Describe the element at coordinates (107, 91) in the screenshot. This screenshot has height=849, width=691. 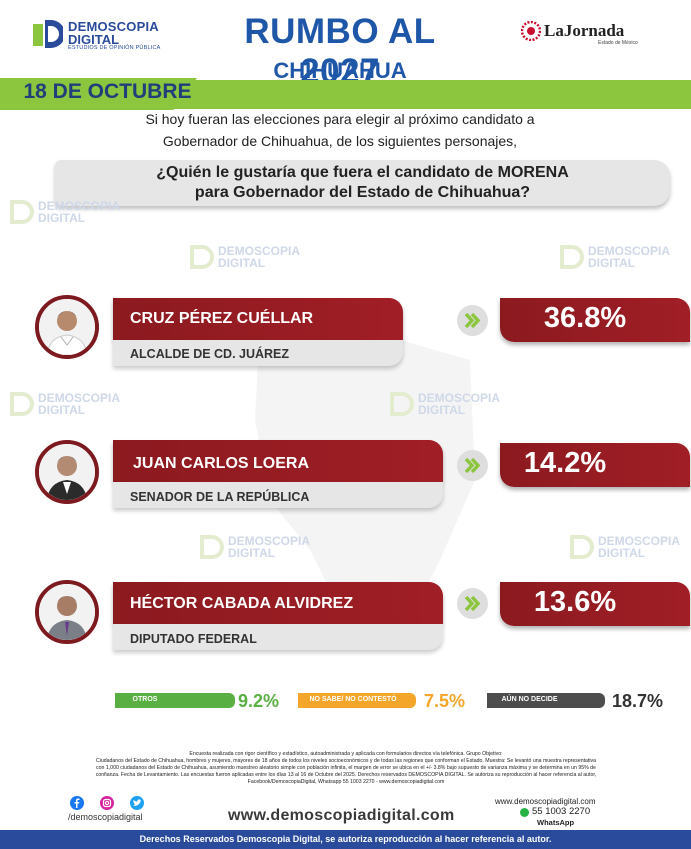
I see `survey-date: 18 DE OCTUBRE` at that location.